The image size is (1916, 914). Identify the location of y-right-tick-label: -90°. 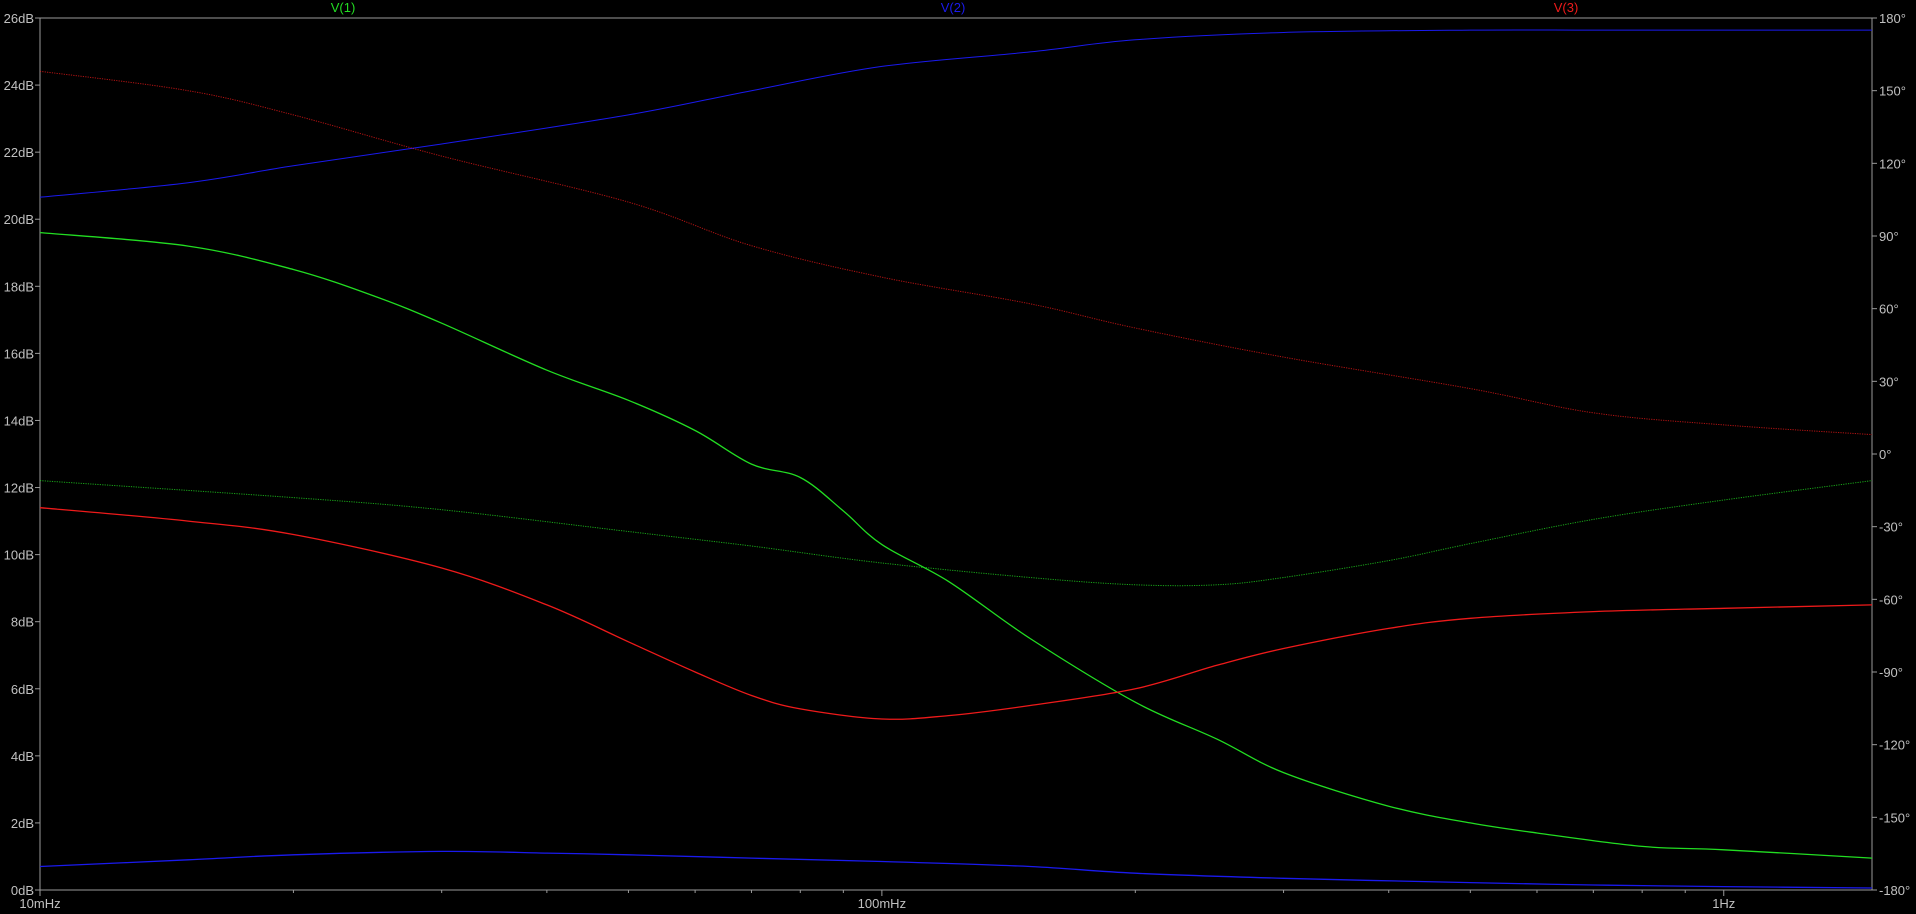
(1891, 672).